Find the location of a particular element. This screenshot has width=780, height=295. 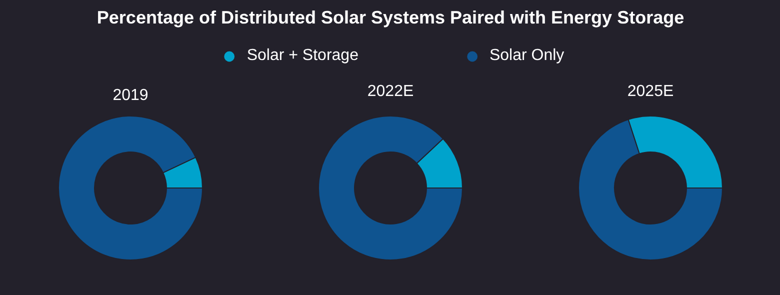

legend-label: Solar + Storage is located at coordinates (302, 56).